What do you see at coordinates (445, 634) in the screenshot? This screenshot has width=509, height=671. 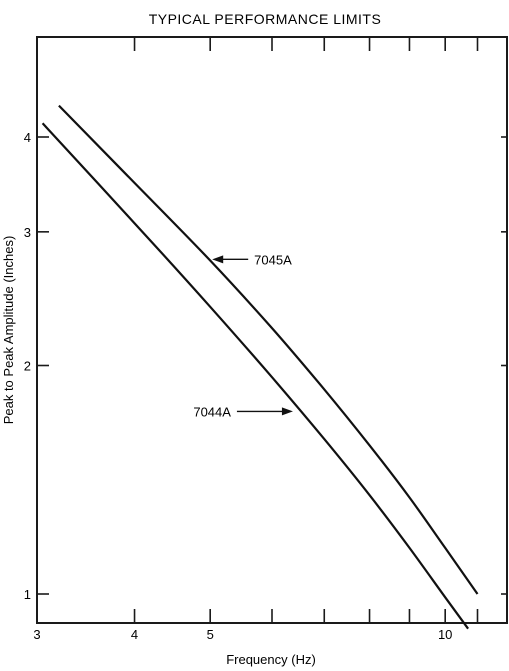 I see `x-tick-label: 10` at bounding box center [445, 634].